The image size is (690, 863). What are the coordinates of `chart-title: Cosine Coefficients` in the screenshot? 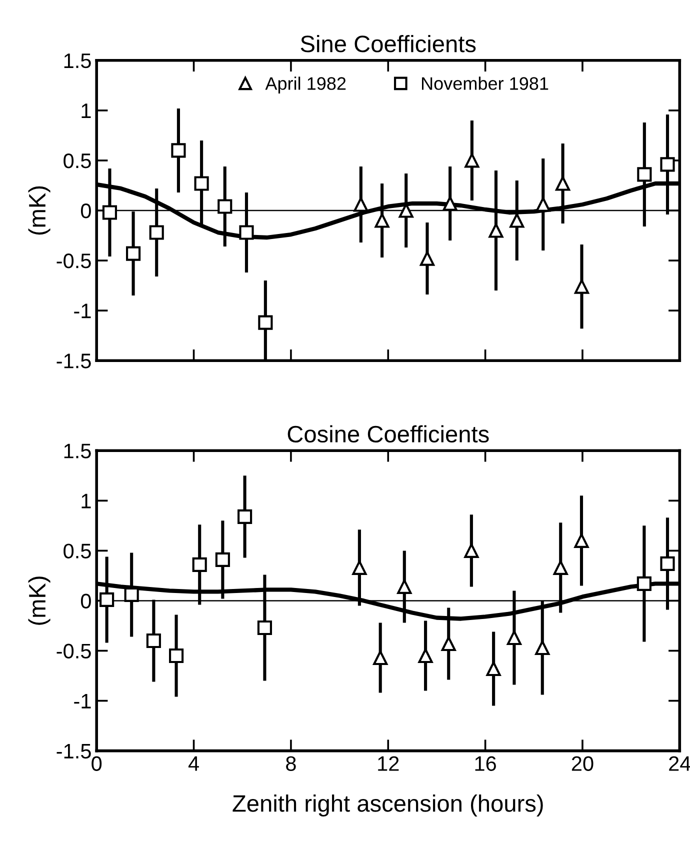 It's located at (388, 434).